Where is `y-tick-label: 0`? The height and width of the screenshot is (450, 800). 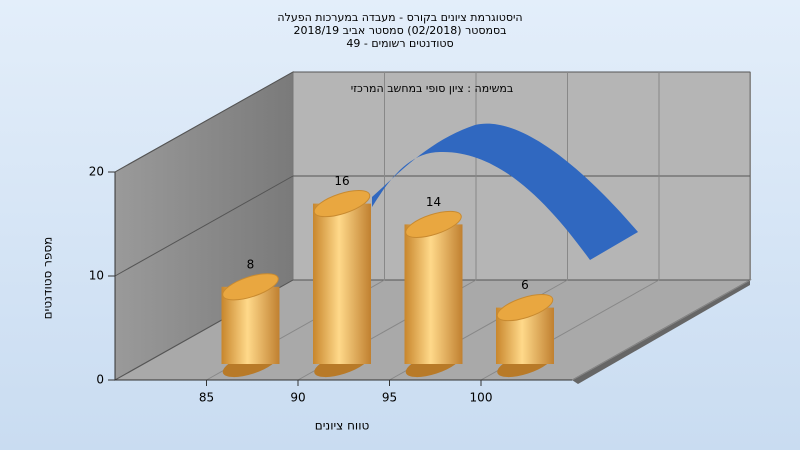
y-tick-label: 0 is located at coordinates (100, 380).